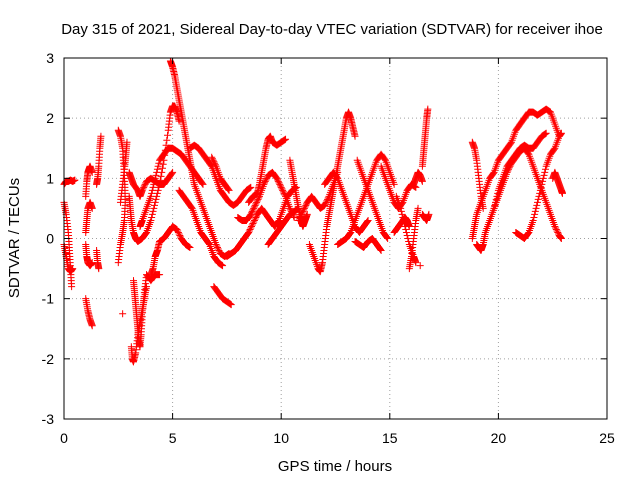 This screenshot has width=640, height=480. I want to click on series-seg-g, so click(89, 312).